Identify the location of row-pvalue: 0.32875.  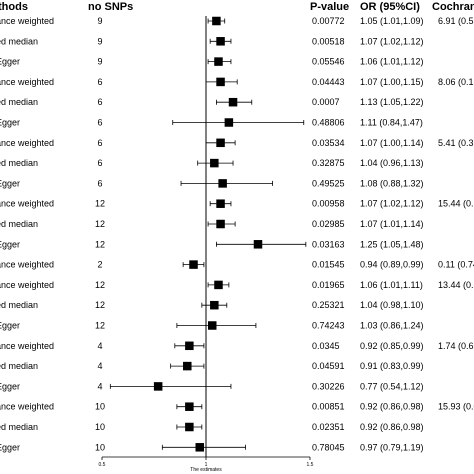
(328, 163).